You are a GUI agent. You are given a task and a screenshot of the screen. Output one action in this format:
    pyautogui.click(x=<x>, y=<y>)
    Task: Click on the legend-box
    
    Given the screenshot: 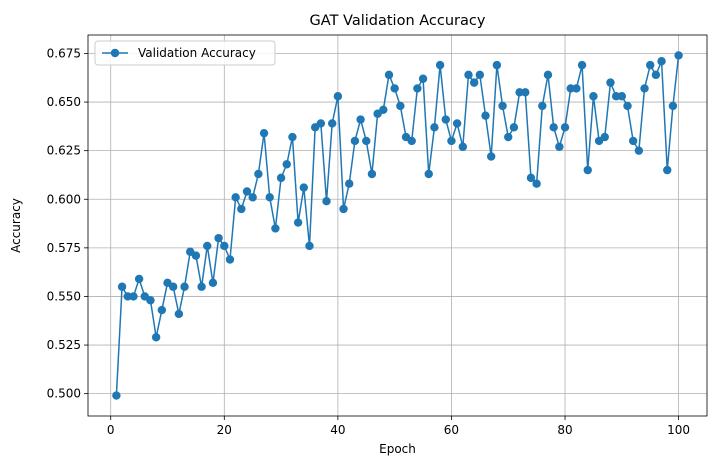 What is the action you would take?
    pyautogui.click(x=185, y=53)
    